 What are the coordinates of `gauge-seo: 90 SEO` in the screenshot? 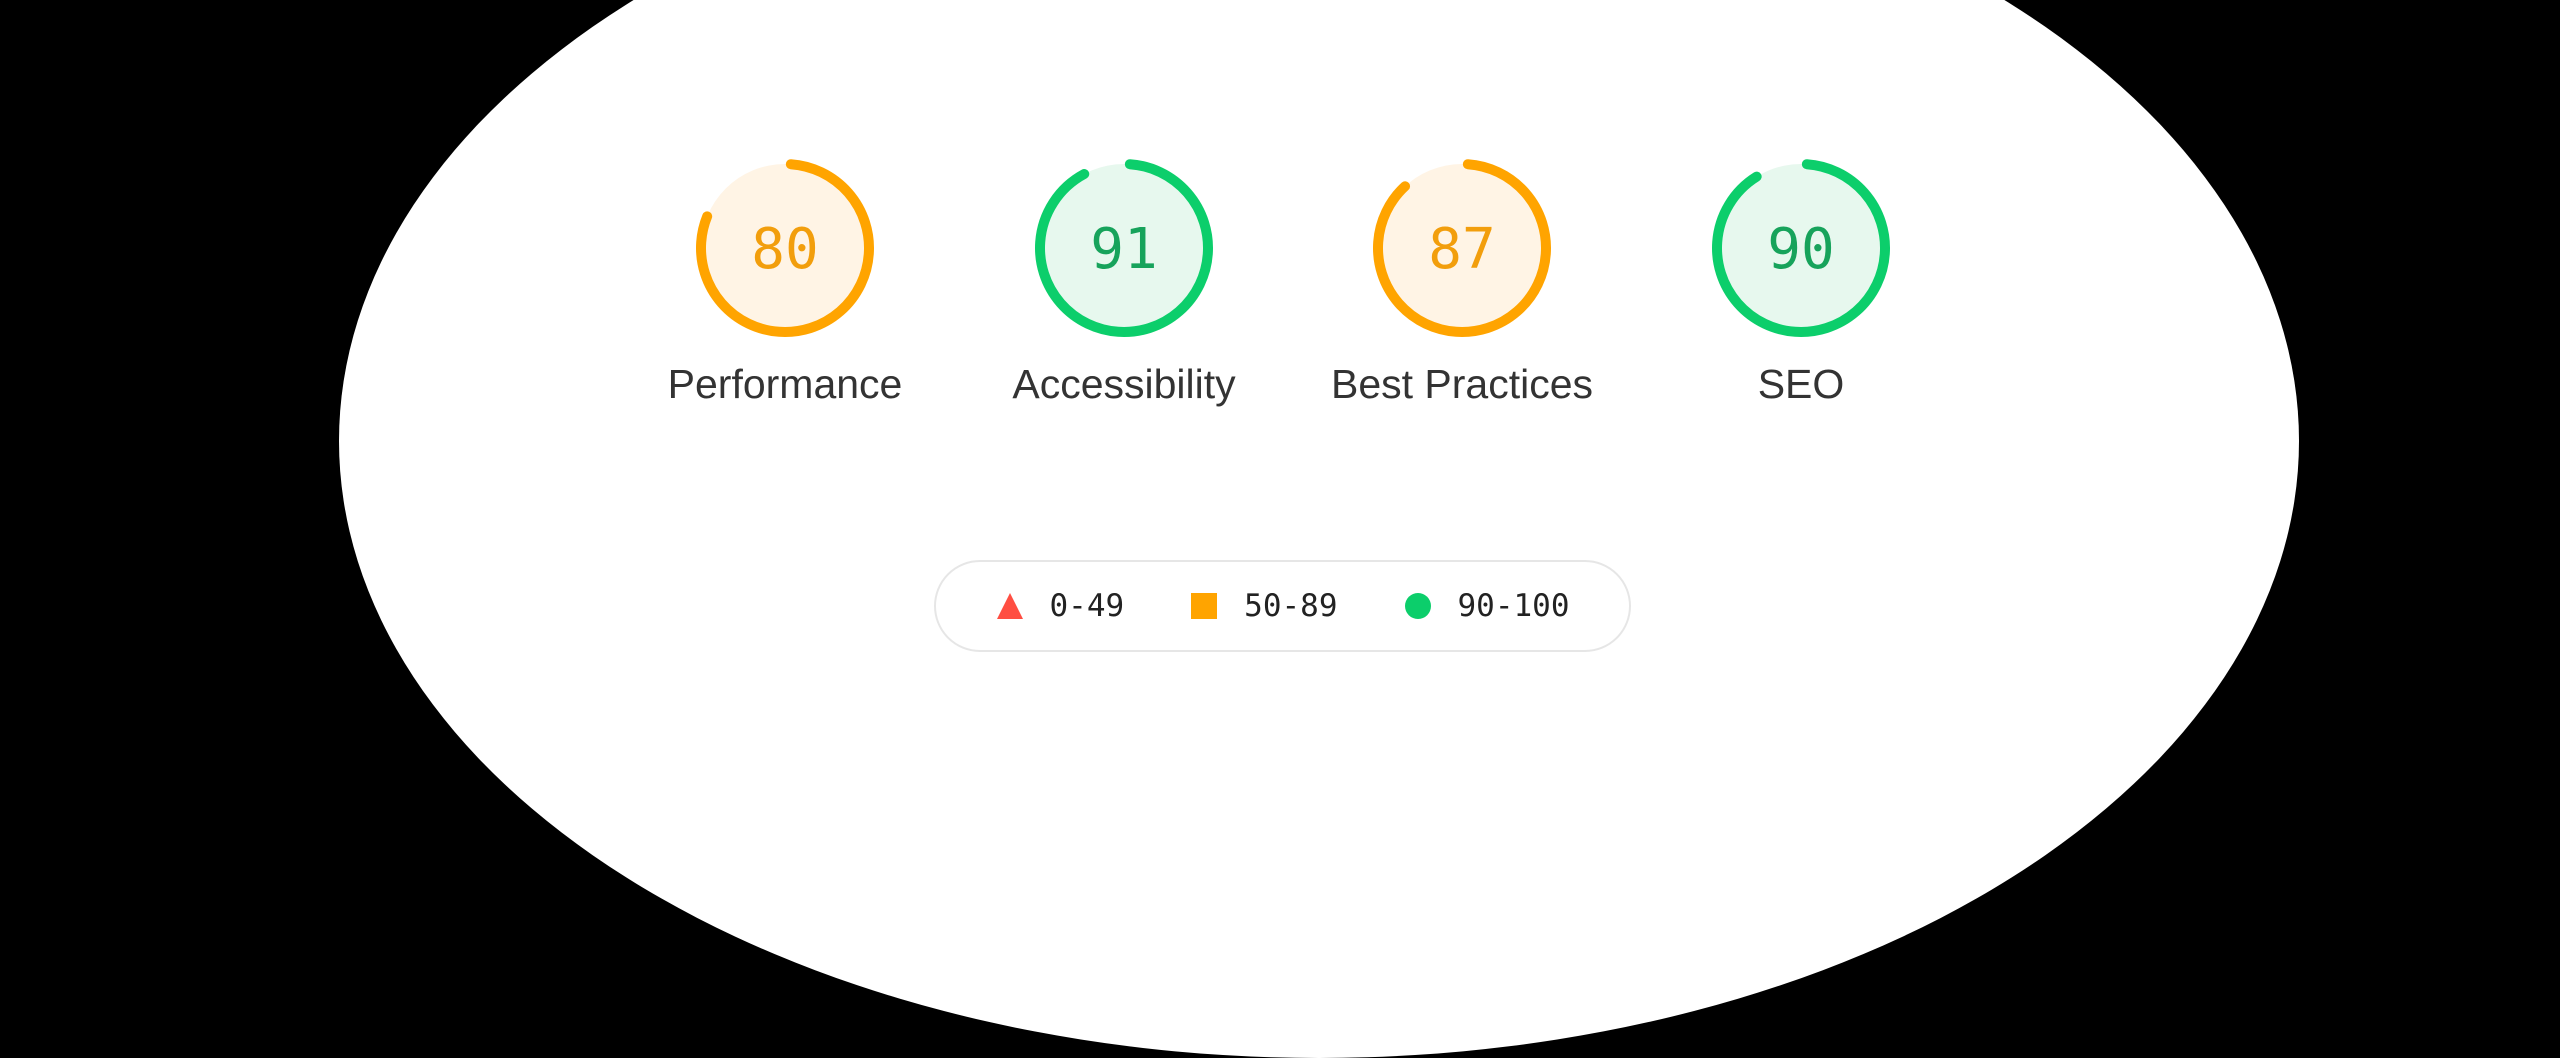 It's located at (1801, 281).